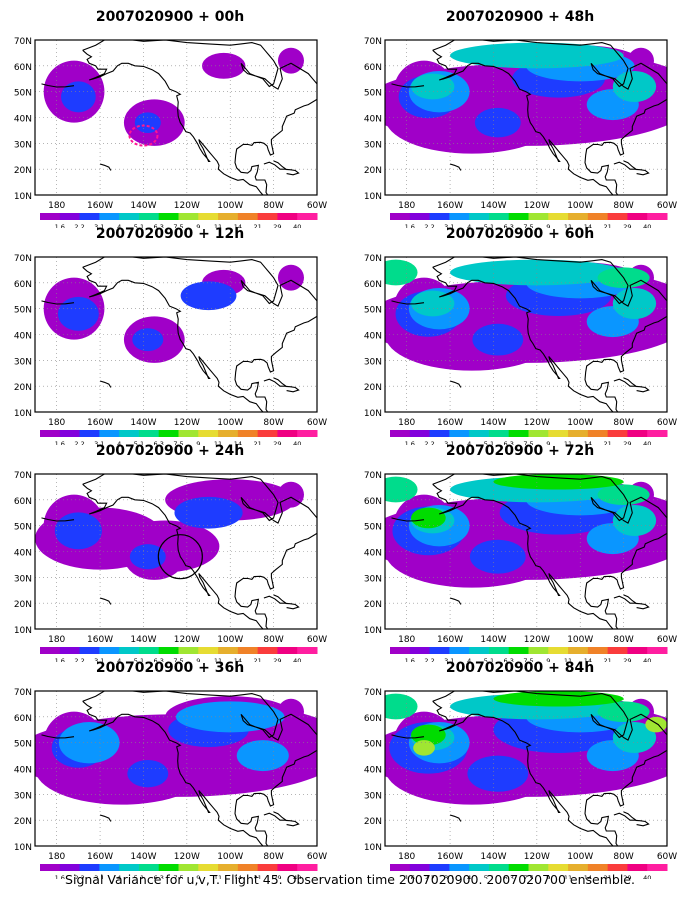 The image size is (700, 900). Describe the element at coordinates (139, 442) in the screenshot. I see `colorbar-label: 5.1` at that location.